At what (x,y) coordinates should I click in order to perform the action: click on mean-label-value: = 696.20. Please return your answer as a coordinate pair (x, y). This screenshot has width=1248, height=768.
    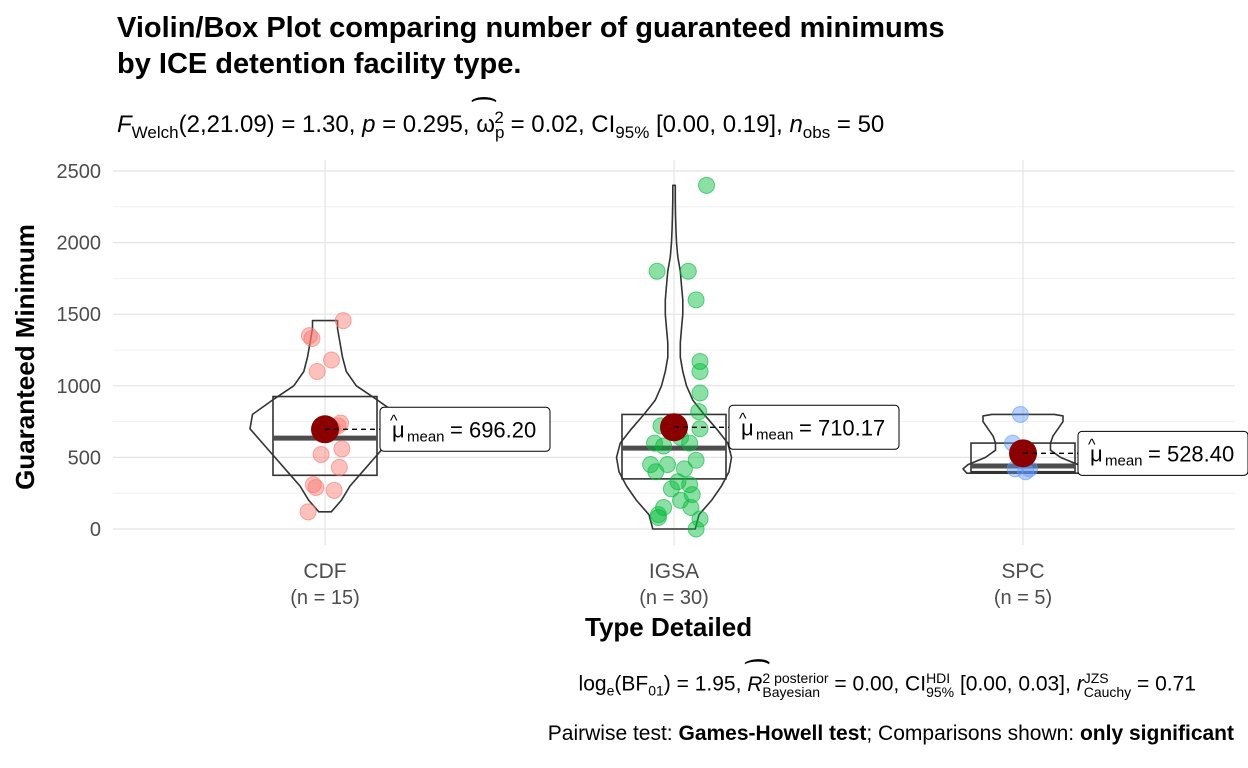
    Looking at the image, I should click on (493, 429).